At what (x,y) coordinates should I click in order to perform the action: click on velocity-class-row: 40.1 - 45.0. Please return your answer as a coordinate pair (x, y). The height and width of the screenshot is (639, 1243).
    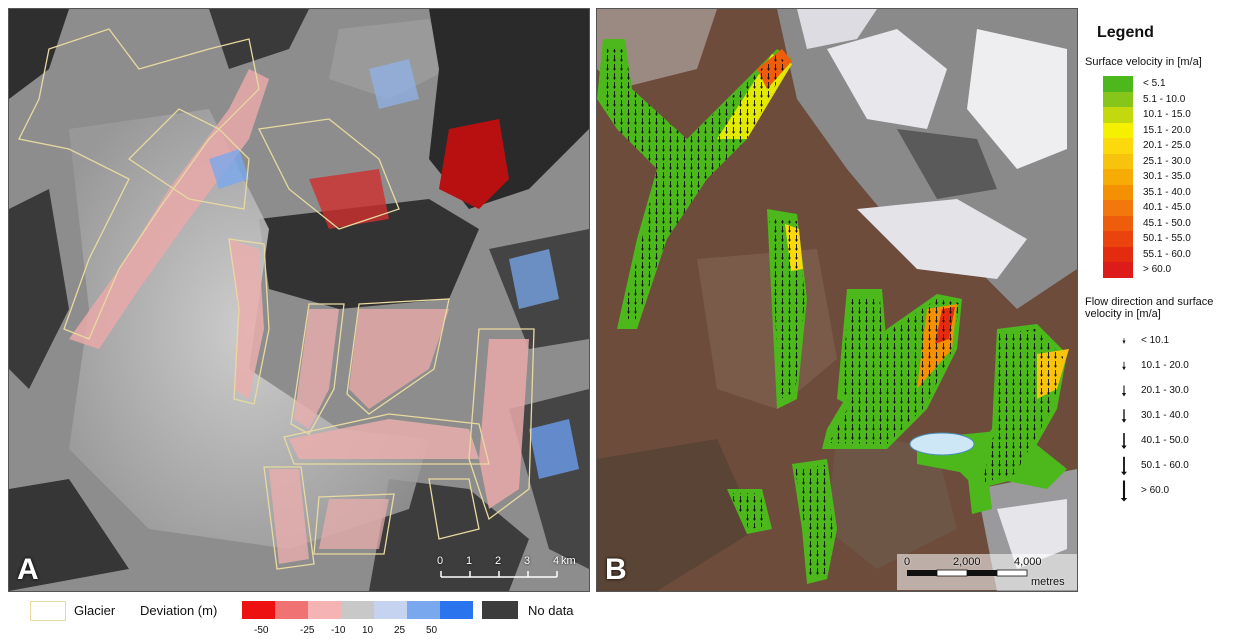
    Looking at the image, I should click on (1160, 208).